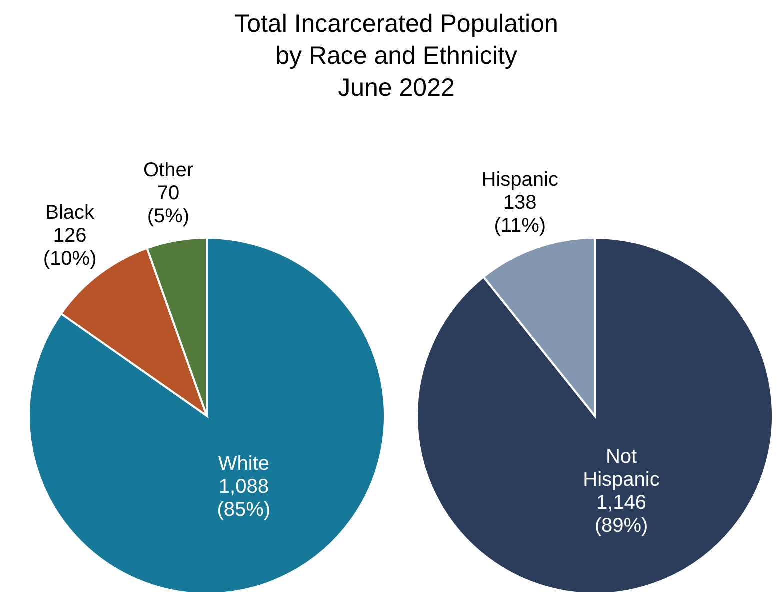  I want to click on slice-label: Other, so click(168, 170).